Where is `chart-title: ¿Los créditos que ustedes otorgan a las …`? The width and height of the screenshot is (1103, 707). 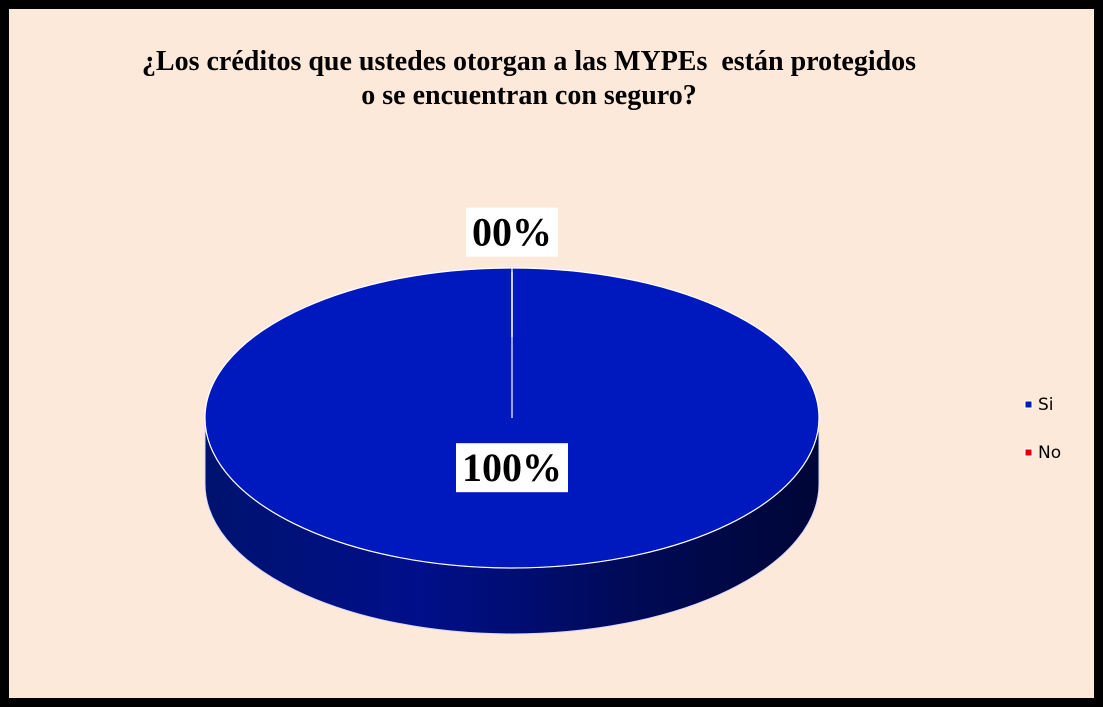
chart-title: ¿Los créditos que ustedes otorgan a las … is located at coordinates (532, 78).